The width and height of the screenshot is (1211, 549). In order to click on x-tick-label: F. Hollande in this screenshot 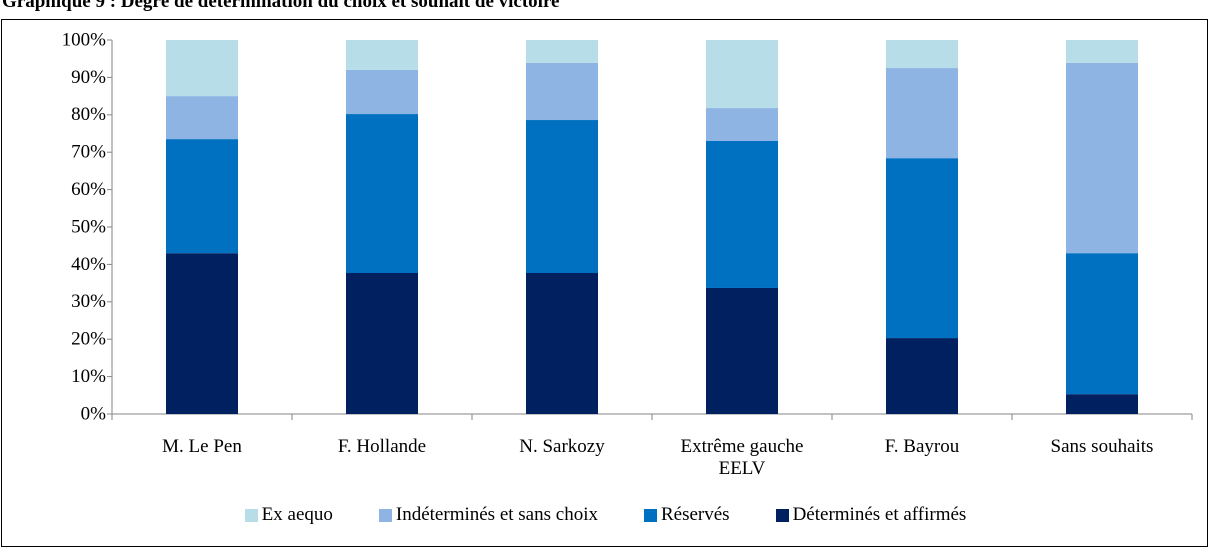, I will do `click(382, 446)`.